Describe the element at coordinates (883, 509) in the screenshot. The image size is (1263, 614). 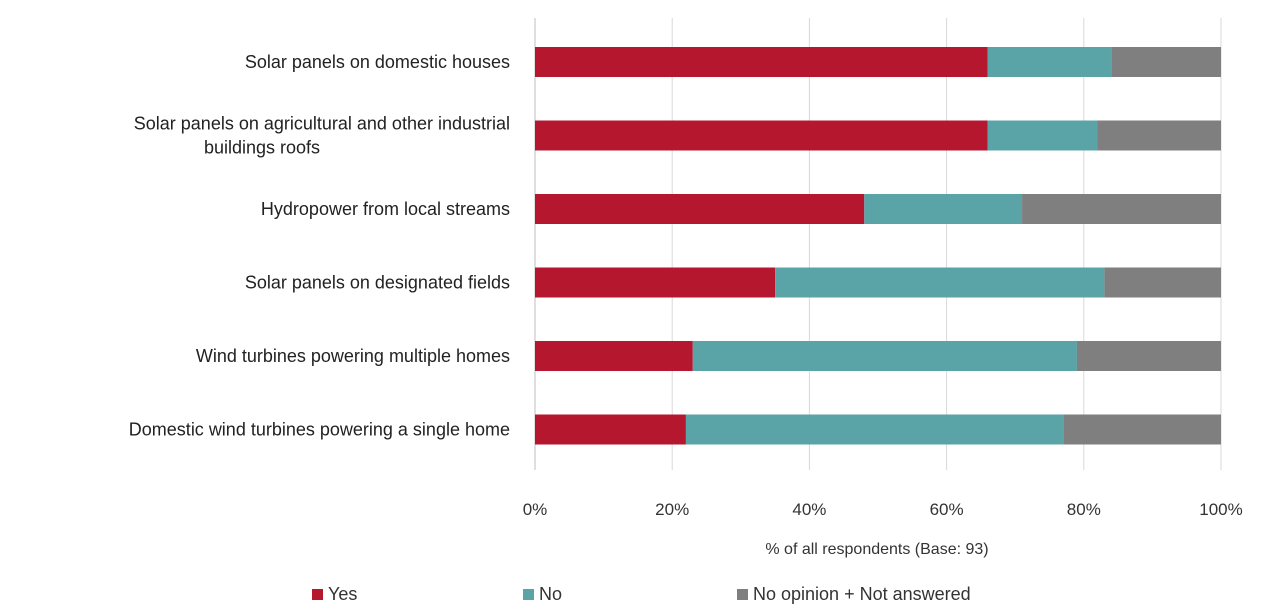
I see `x-axis-ticks: 0% 20% 40% 60% 80% 100%` at that location.